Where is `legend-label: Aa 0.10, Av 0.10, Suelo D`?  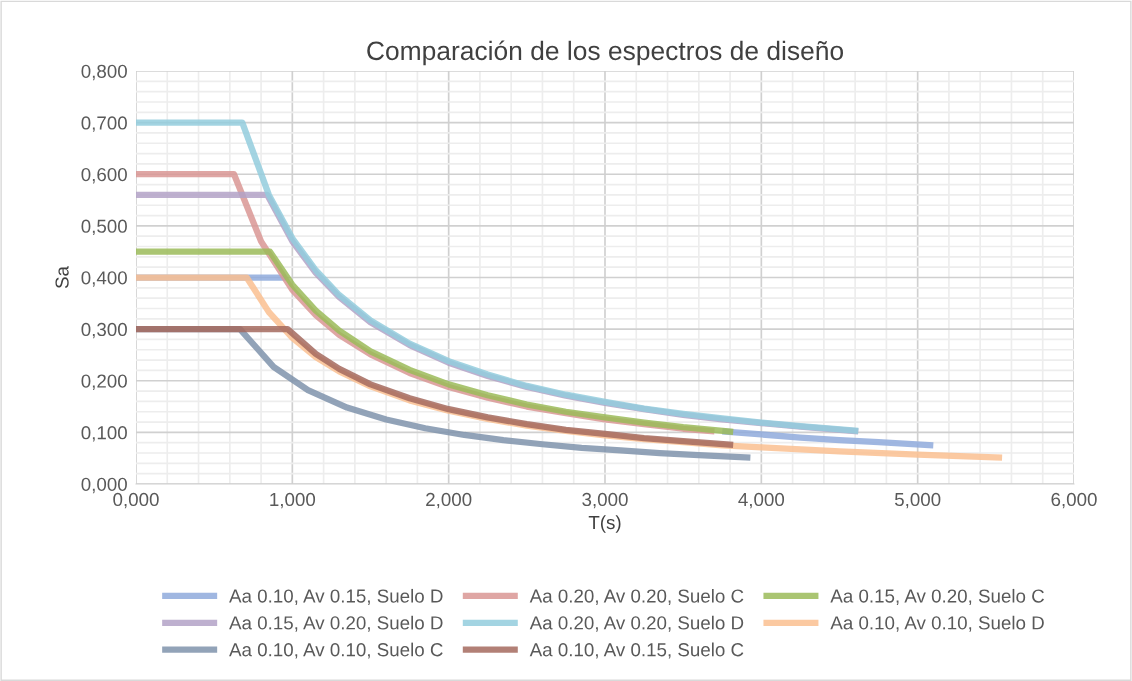 legend-label: Aa 0.10, Av 0.10, Suelo D is located at coordinates (937, 623).